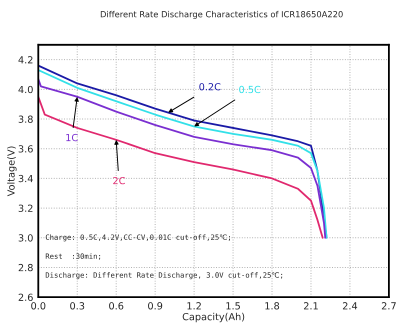 The image size is (403, 332). I want to click on y-tick-label: 2.8, so click(25, 268).